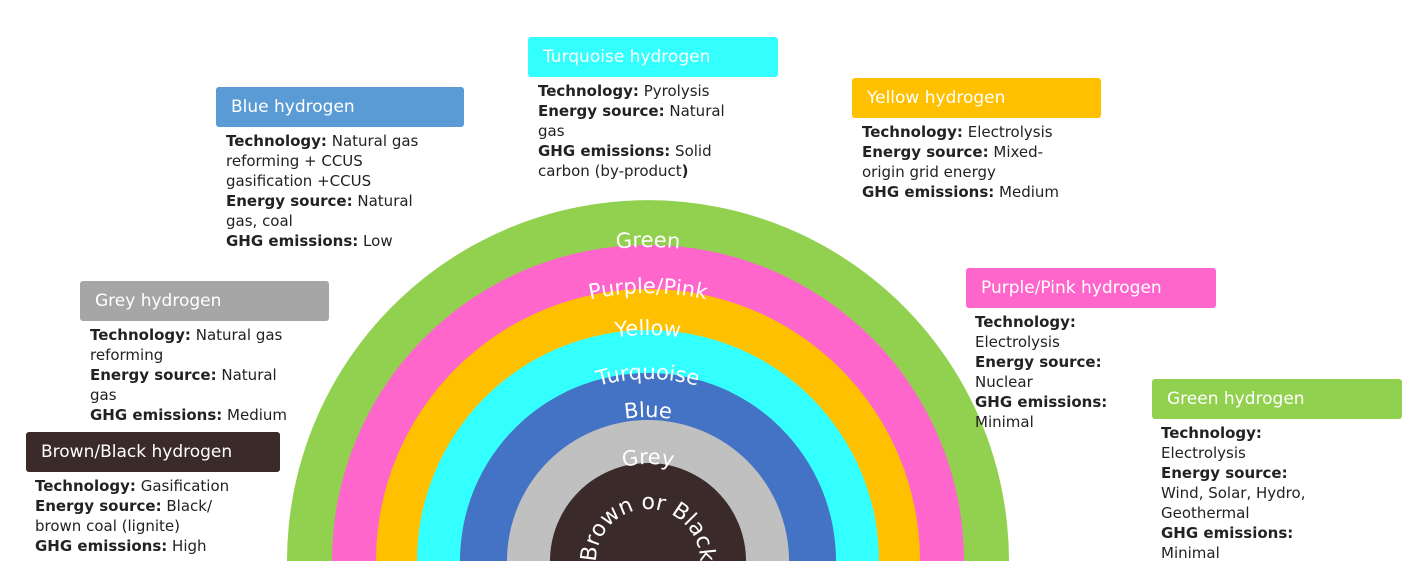  Describe the element at coordinates (1091, 288) in the screenshot. I see `card-purple-title: Purple/Pink hydrogen` at that location.